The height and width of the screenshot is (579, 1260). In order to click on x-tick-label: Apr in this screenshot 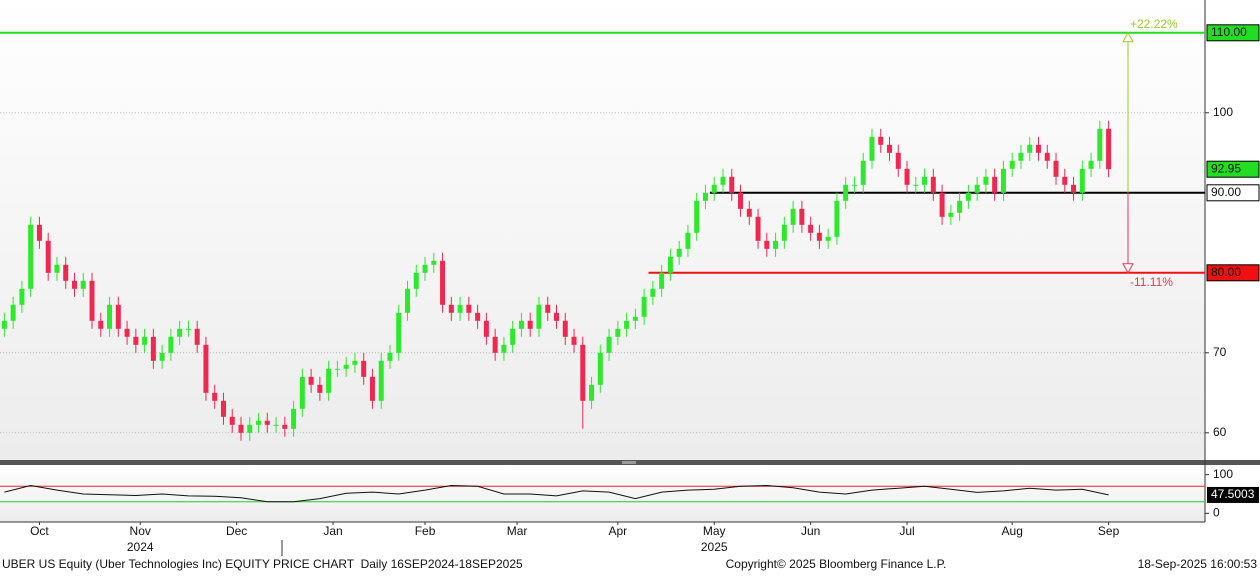, I will do `click(617, 531)`.